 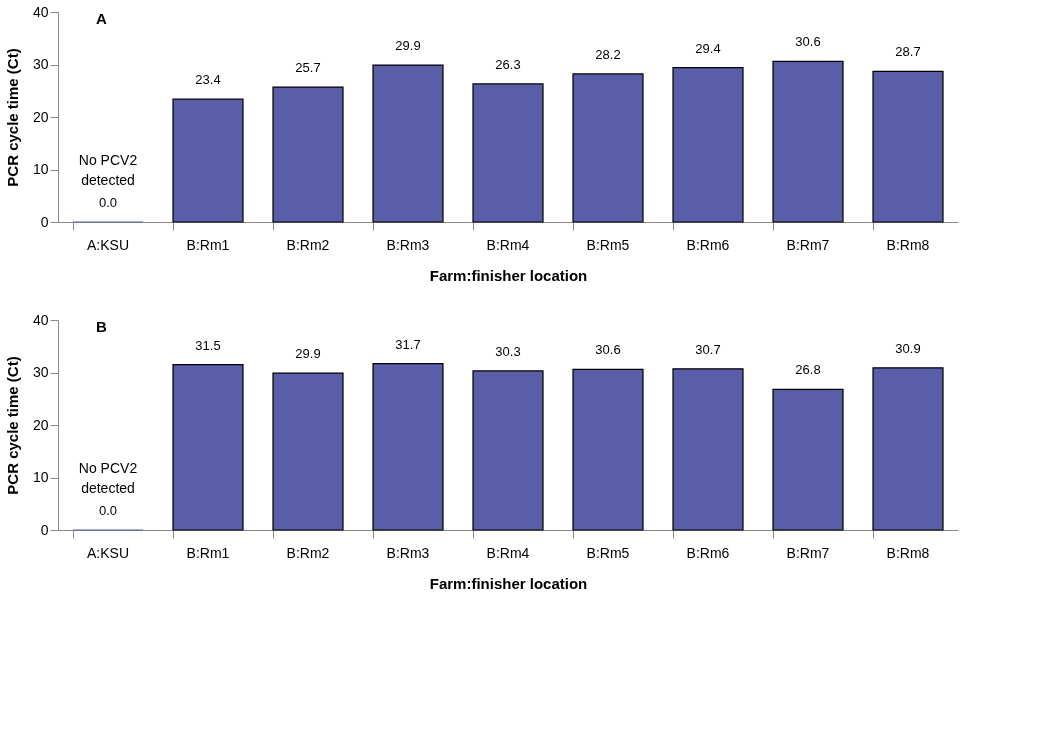 What do you see at coordinates (308, 68) in the screenshot?
I see `data-label: 25.7` at bounding box center [308, 68].